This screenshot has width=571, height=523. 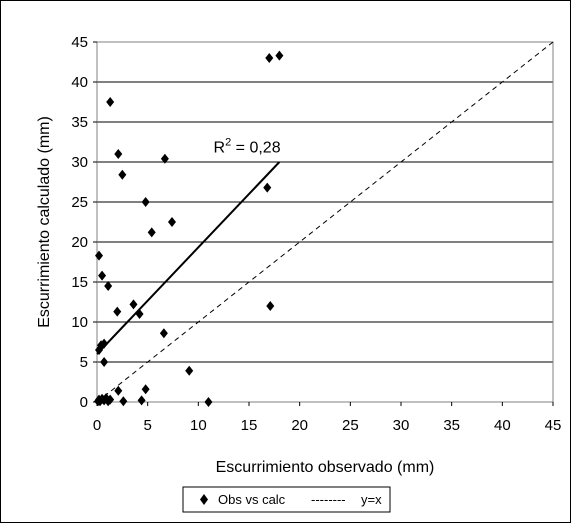 What do you see at coordinates (79, 122) in the screenshot?
I see `y-tick-label: 35` at bounding box center [79, 122].